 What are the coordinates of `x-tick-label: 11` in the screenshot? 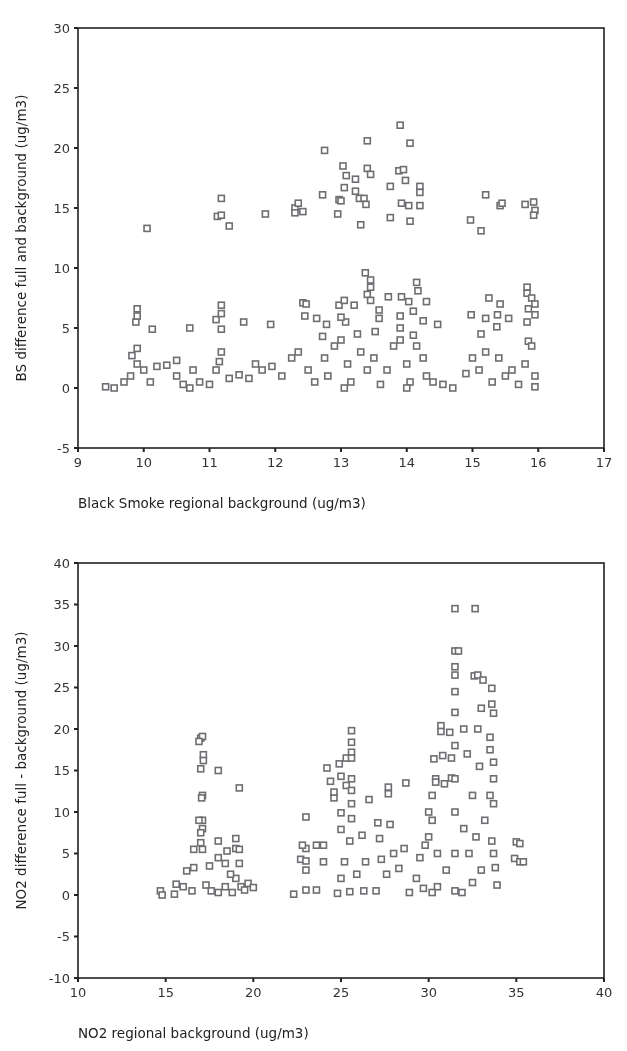 It's located at (209, 462).